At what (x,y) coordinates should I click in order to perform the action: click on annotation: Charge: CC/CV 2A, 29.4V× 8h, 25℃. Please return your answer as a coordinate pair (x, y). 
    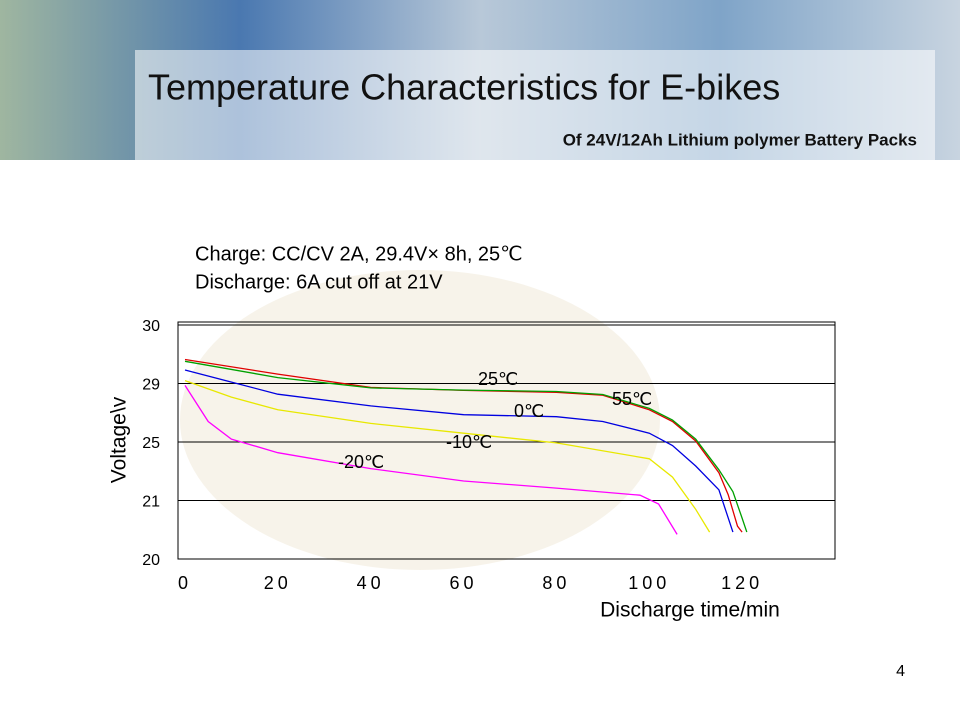
    Looking at the image, I should click on (359, 254).